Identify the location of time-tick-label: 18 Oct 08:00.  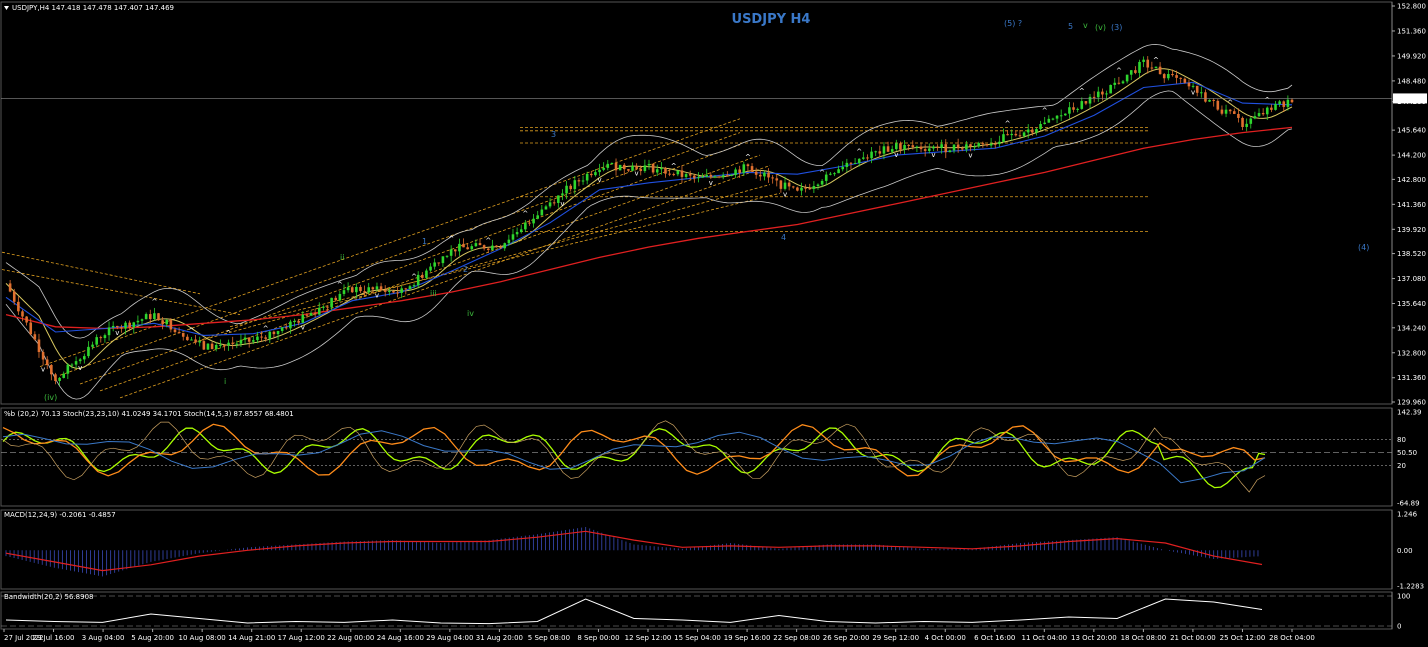
(1144, 638).